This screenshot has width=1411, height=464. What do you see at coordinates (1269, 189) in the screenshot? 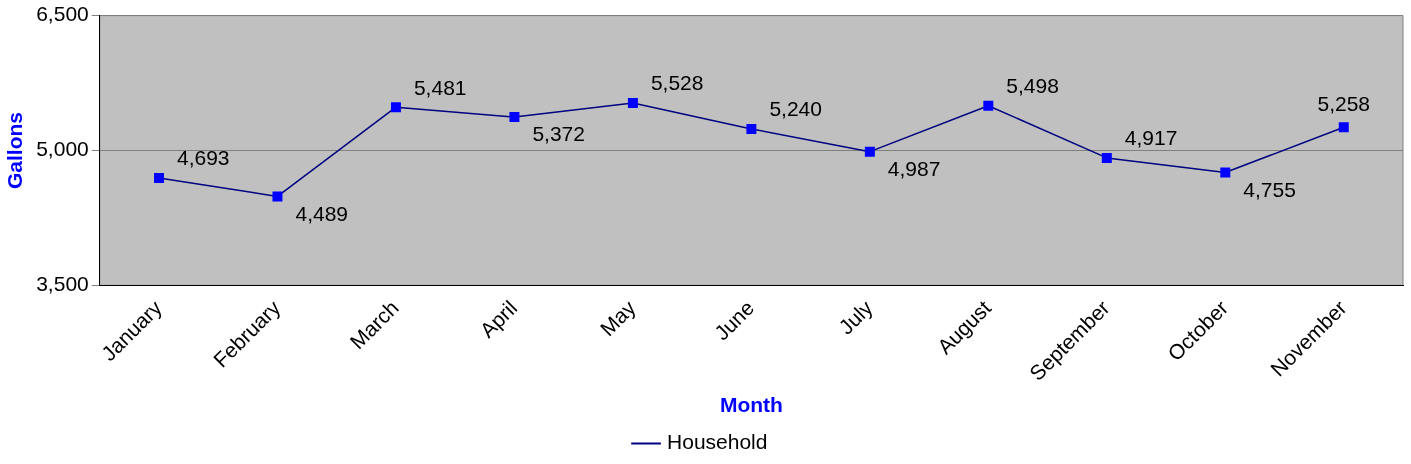
I see `data-label: 4,755` at bounding box center [1269, 189].